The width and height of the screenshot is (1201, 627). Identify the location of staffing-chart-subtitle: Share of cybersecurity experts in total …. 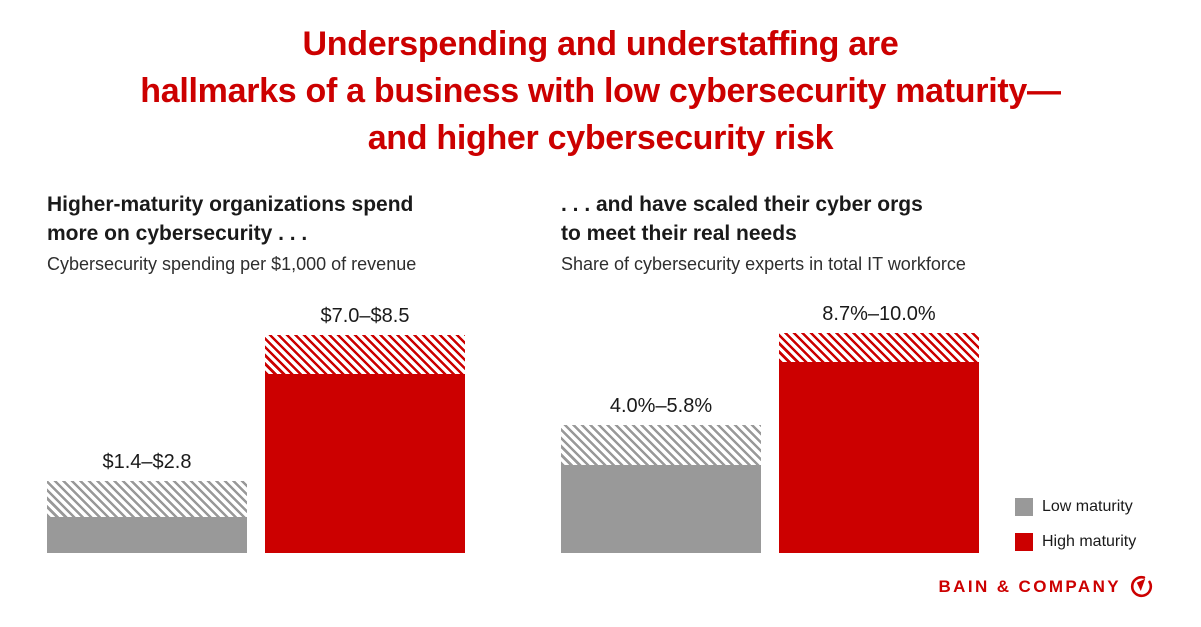
(763, 264).